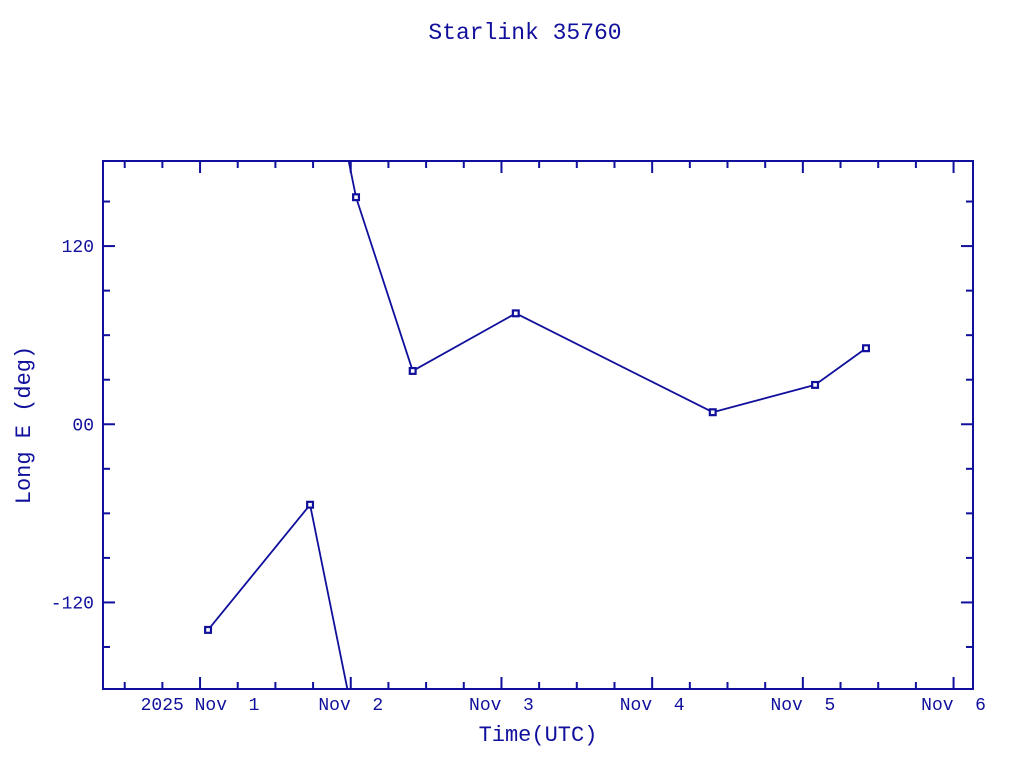 This screenshot has width=1024, height=768. Describe the element at coordinates (72, 604) in the screenshot. I see `y-tick-label: -120` at that location.